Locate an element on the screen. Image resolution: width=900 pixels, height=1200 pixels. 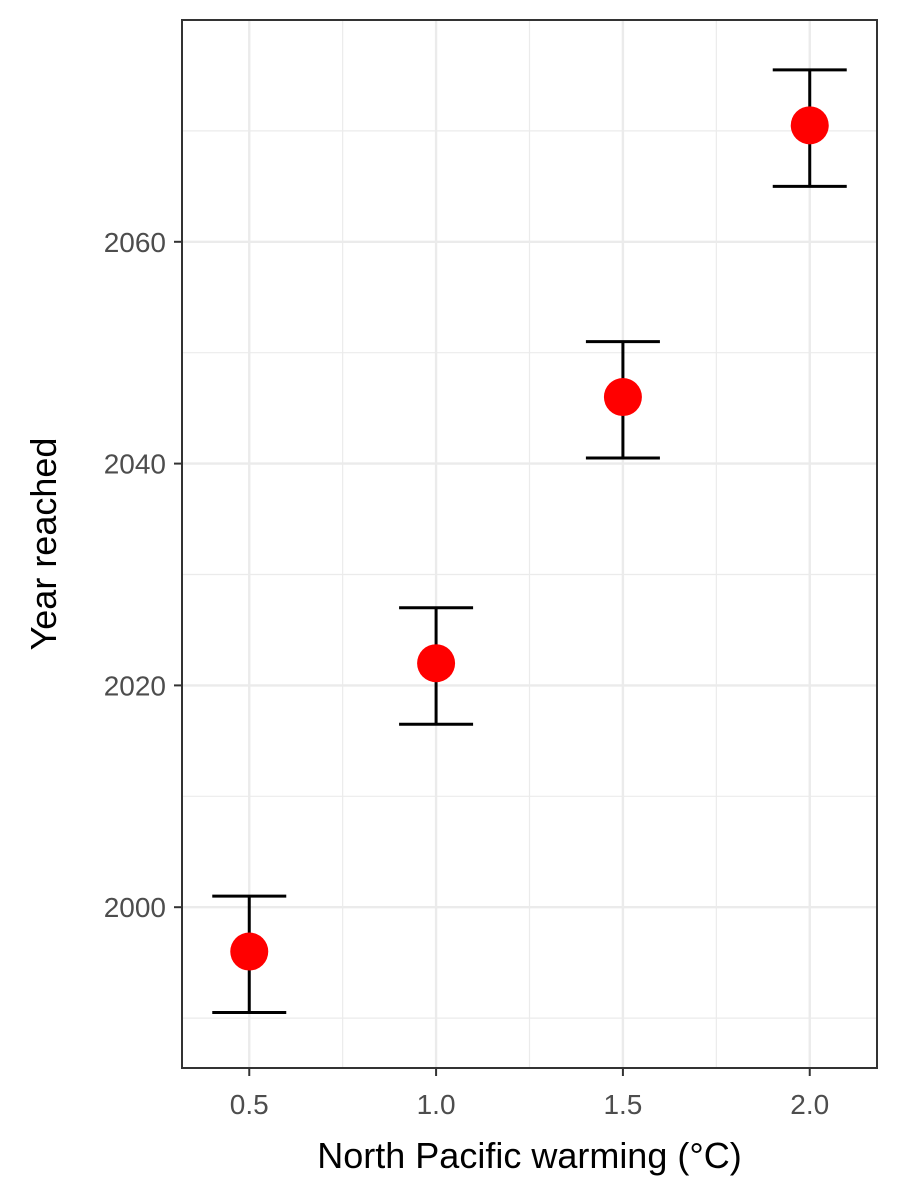
y-tick-label: 2000 is located at coordinates (135, 907).